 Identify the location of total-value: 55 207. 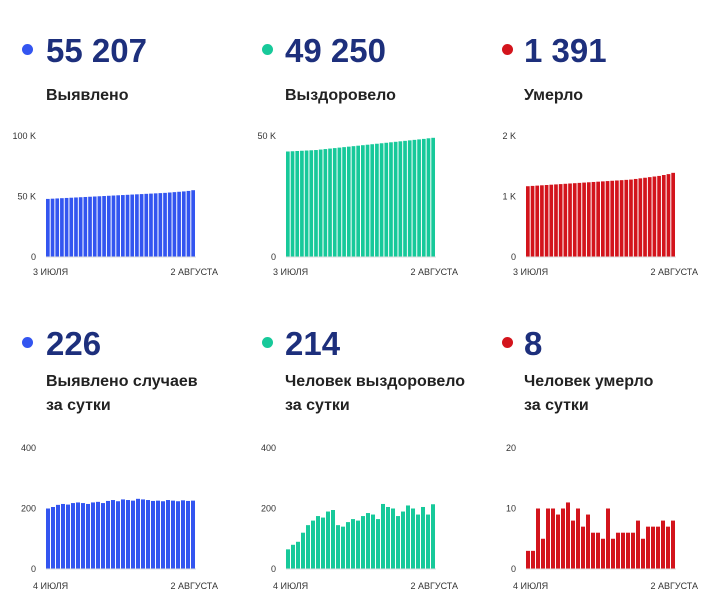
(96, 50).